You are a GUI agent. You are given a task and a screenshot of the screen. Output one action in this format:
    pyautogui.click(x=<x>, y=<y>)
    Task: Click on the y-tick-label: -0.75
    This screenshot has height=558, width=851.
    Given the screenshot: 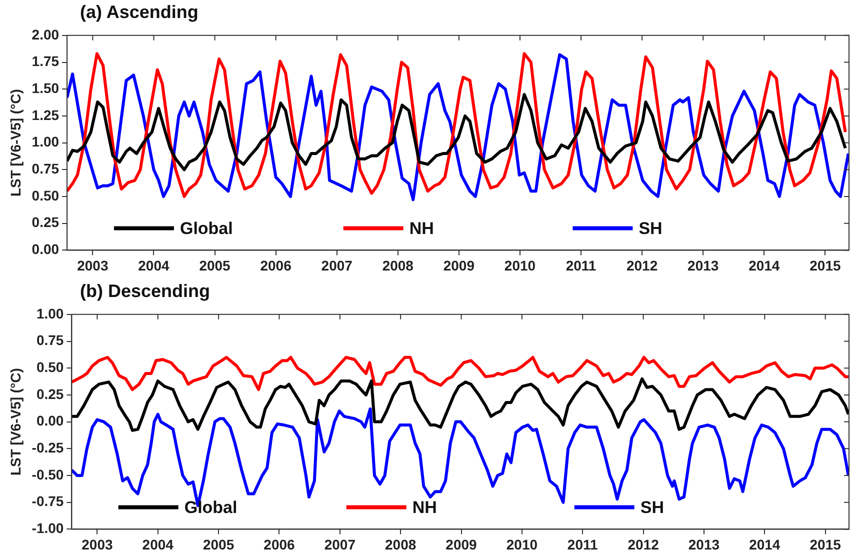 What is the action you would take?
    pyautogui.click(x=48, y=501)
    